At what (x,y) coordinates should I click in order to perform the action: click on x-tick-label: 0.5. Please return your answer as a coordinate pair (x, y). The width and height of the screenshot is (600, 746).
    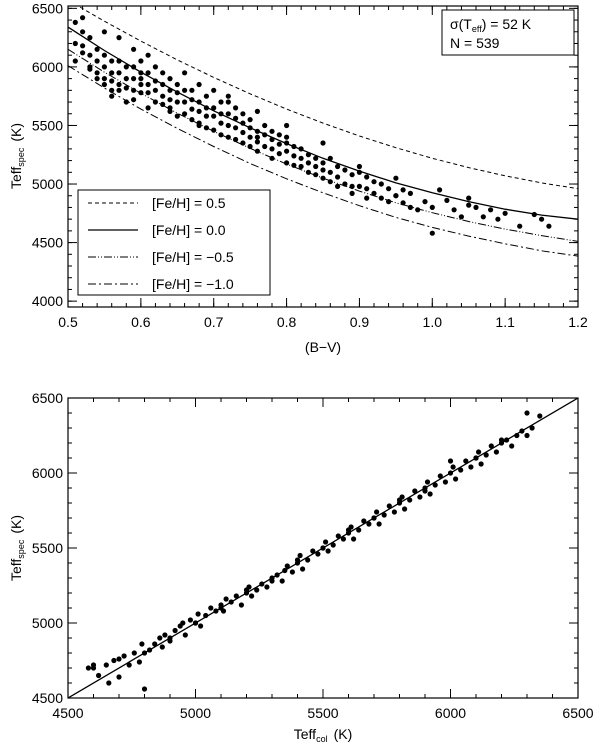
    Looking at the image, I should click on (68, 322).